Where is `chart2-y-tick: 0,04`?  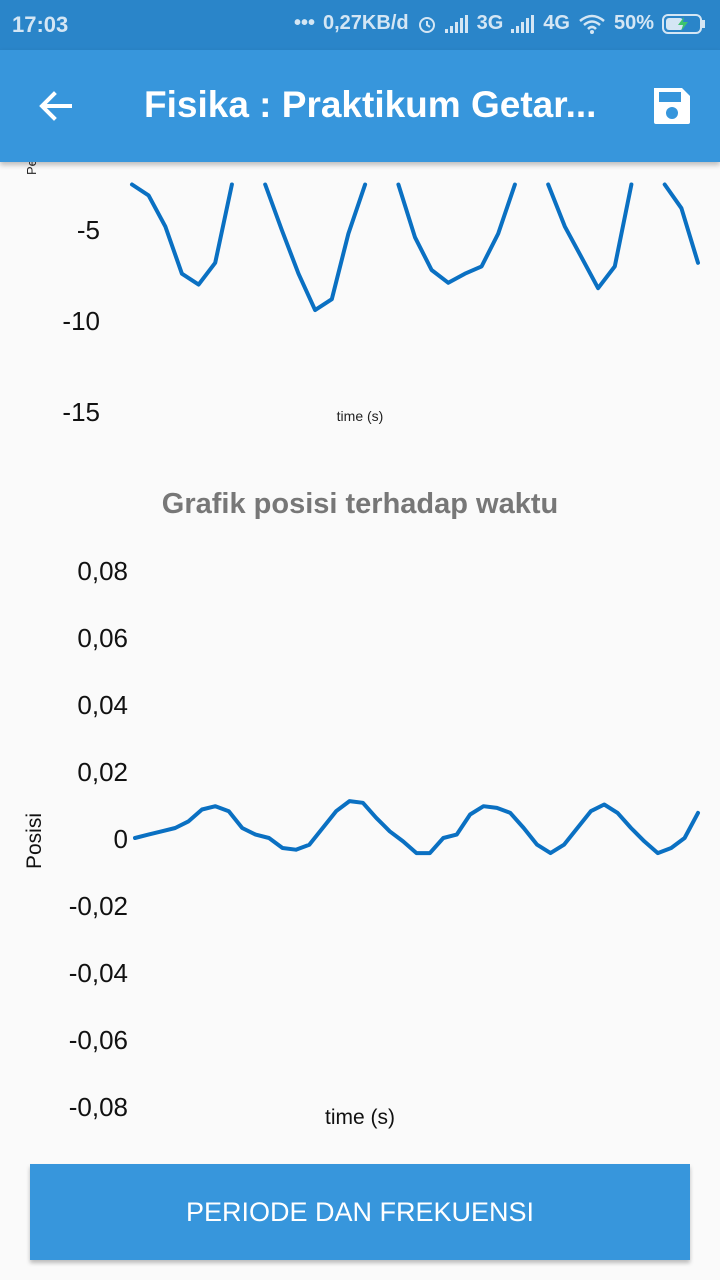 chart2-y-tick: 0,04 is located at coordinates (102, 705).